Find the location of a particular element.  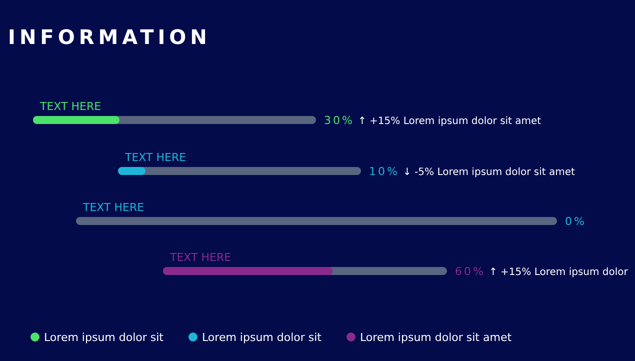

text: ↑ +15% Lorem ipsum dolor sit amet is located at coordinates (450, 121).